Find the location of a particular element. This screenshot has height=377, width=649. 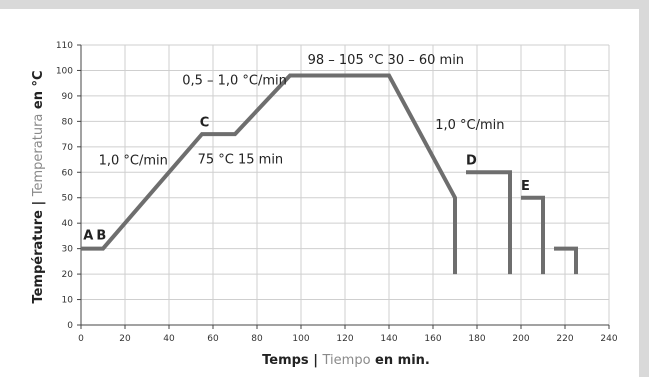

y-tick-label-80: 80 is located at coordinates (68, 122).